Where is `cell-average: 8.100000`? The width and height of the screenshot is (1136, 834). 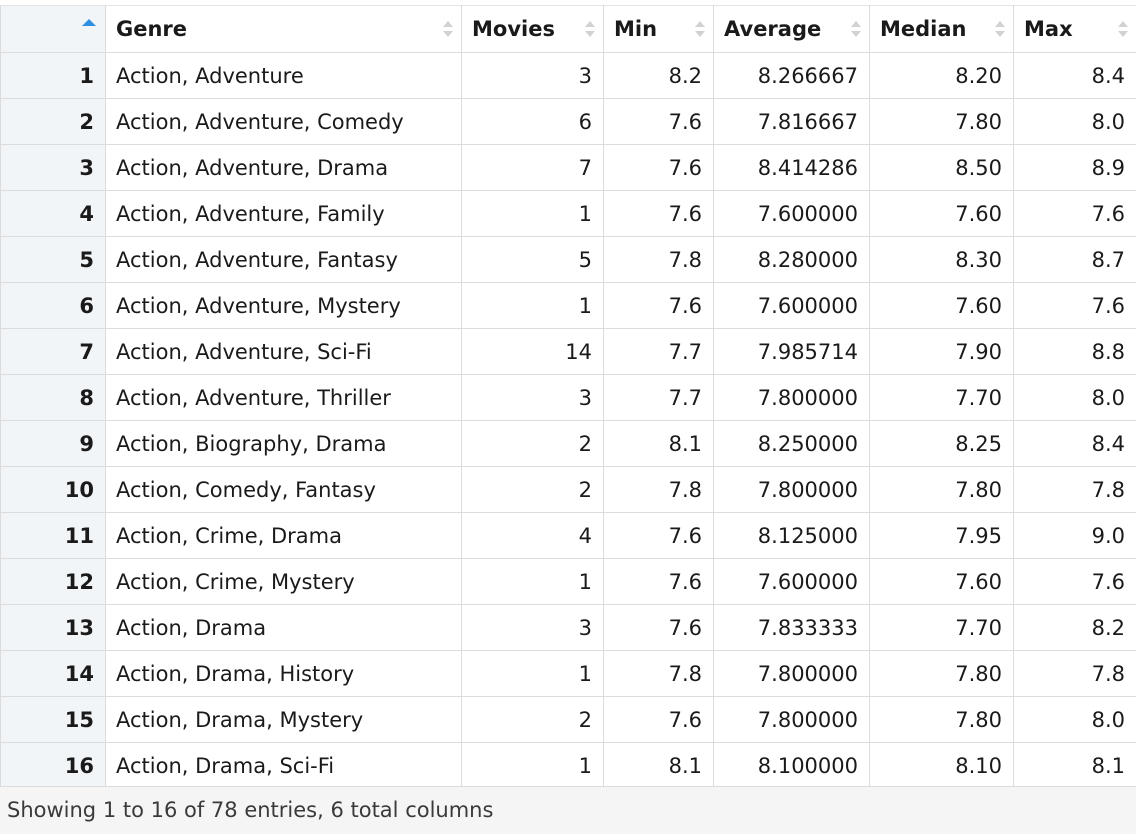 cell-average: 8.100000 is located at coordinates (791, 765).